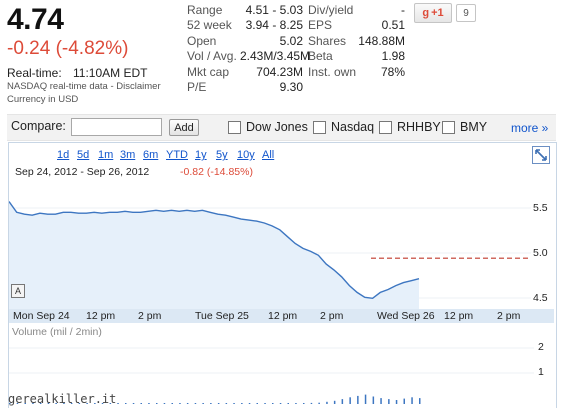 The image size is (563, 408). I want to click on stat-label: P/E, so click(197, 87).